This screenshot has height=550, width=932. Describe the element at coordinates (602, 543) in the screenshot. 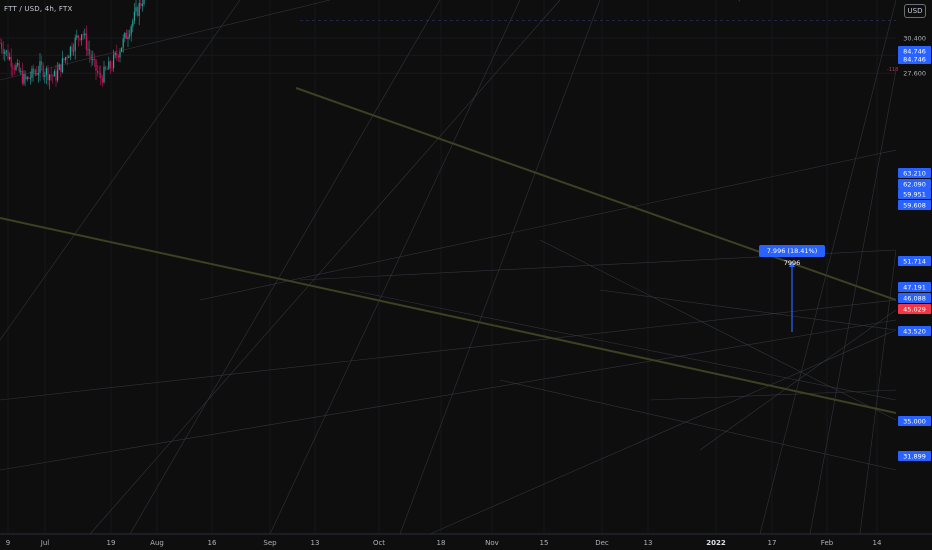

I see `time-tick-label: Dec` at that location.